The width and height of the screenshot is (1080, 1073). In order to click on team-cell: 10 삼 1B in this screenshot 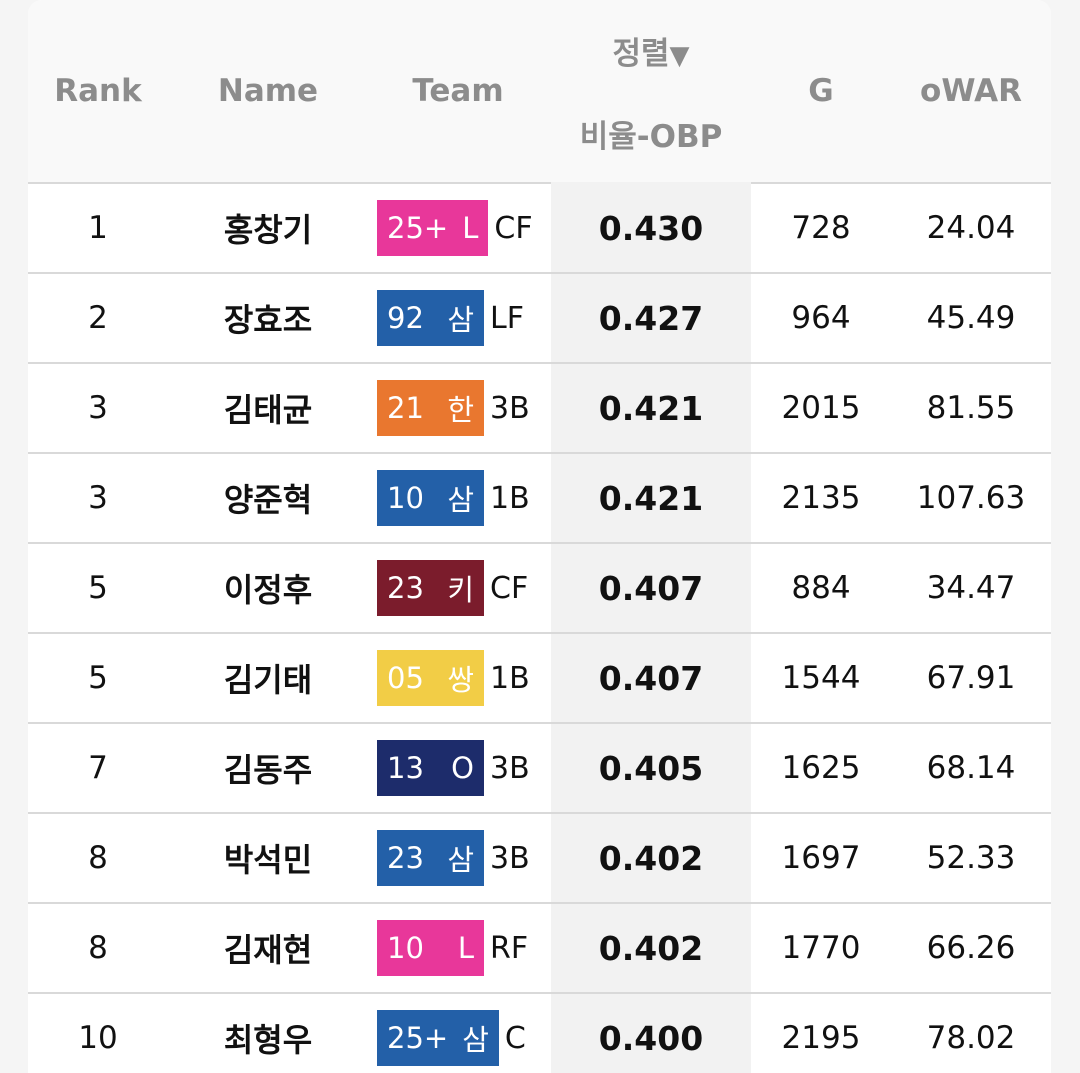, I will do `click(458, 498)`.